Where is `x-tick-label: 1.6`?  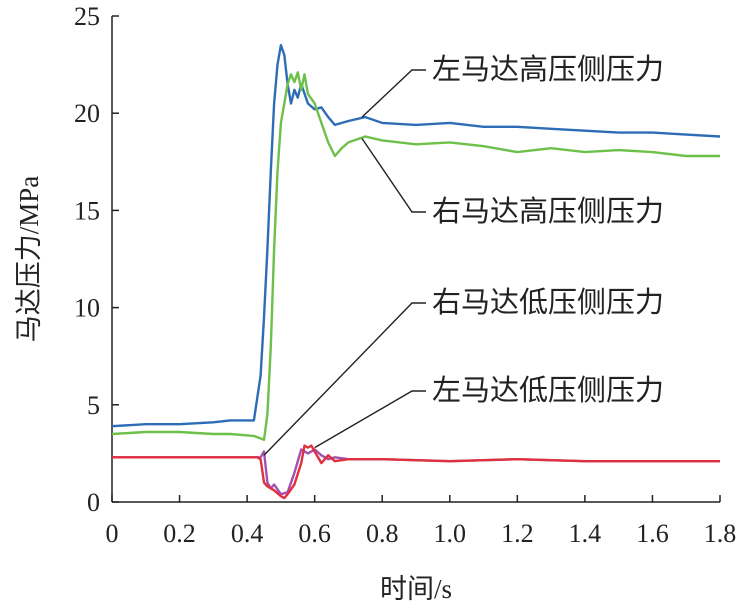 x-tick-label: 1.6 is located at coordinates (652, 533).